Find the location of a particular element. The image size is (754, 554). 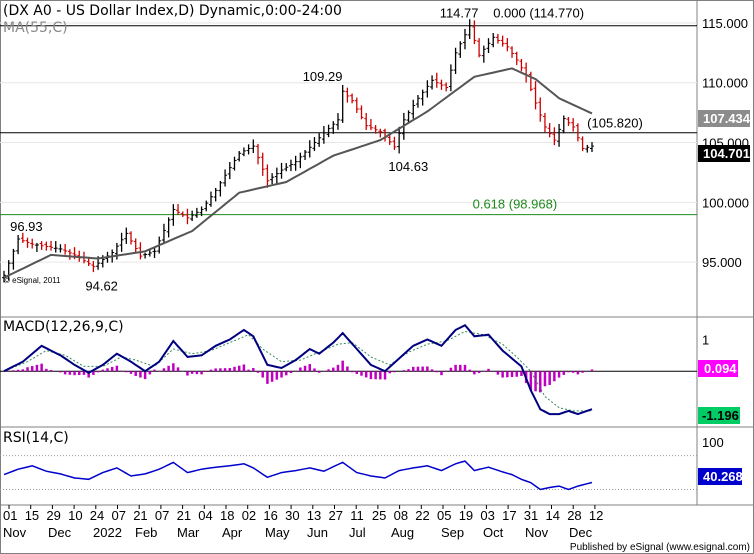

x-date-label: 10 is located at coordinates (75, 515).